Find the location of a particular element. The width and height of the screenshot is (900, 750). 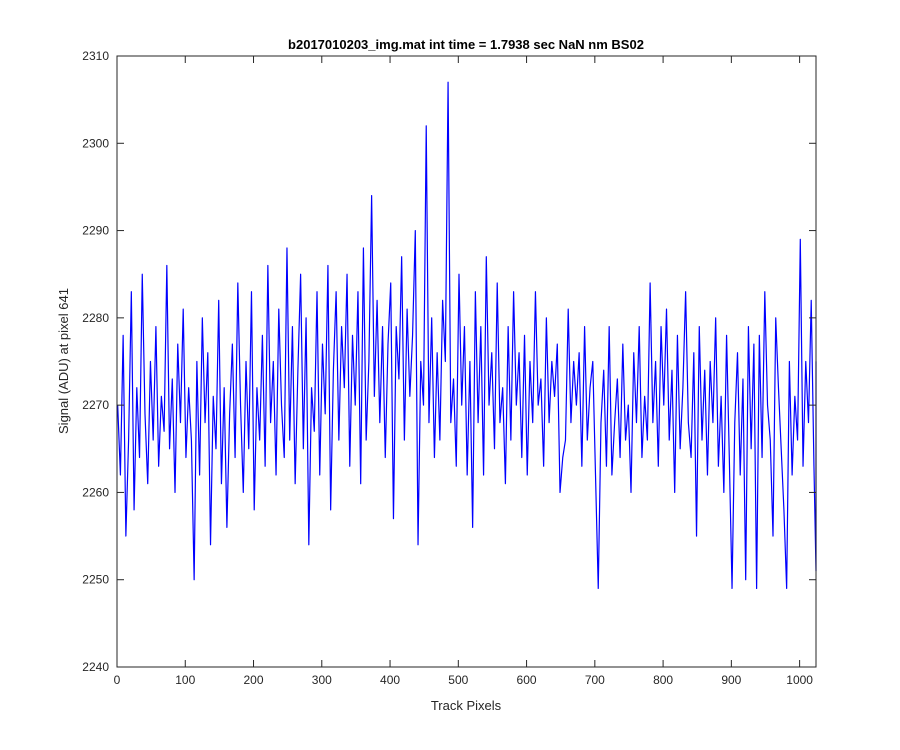

x-tick-label: 500 is located at coordinates (458, 680).